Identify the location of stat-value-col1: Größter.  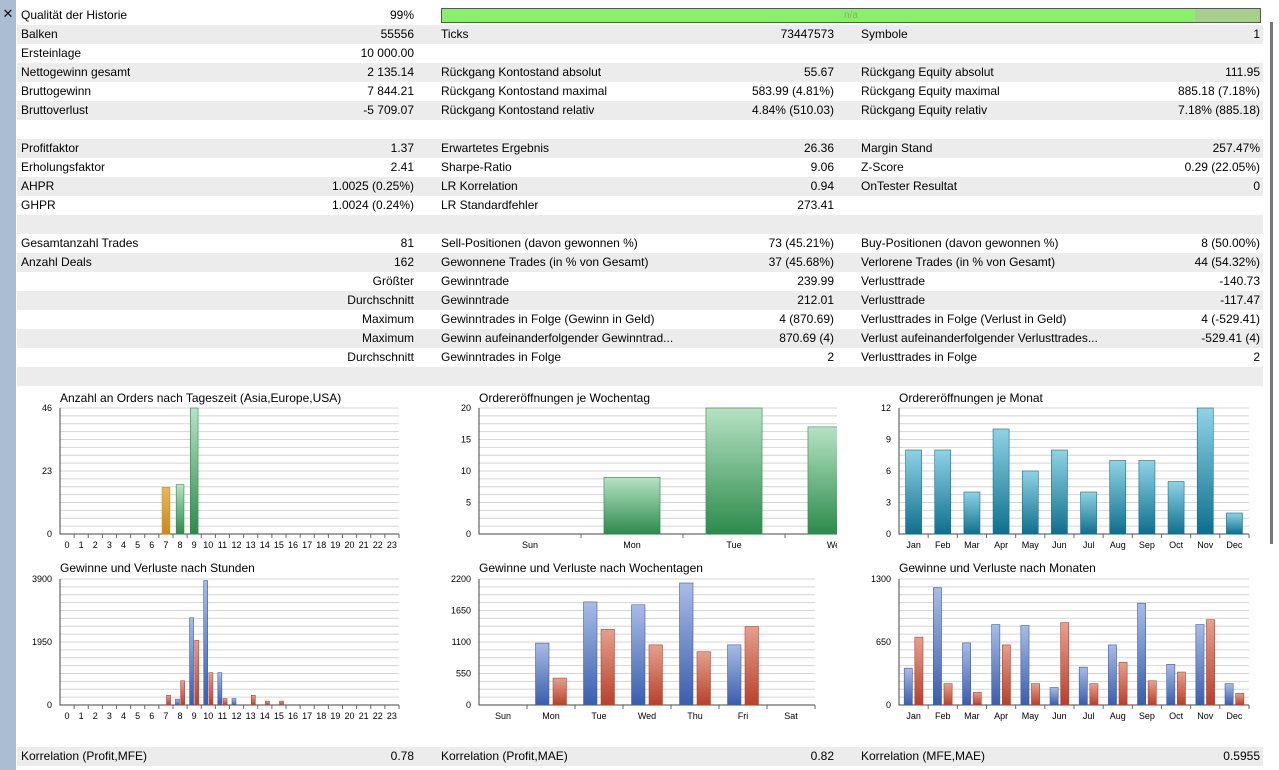
(393, 281).